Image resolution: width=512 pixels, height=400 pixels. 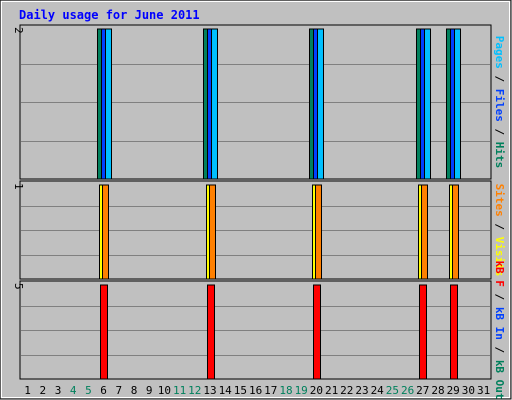 What do you see at coordinates (134, 390) in the screenshot?
I see `x-tick-label: 8` at bounding box center [134, 390].